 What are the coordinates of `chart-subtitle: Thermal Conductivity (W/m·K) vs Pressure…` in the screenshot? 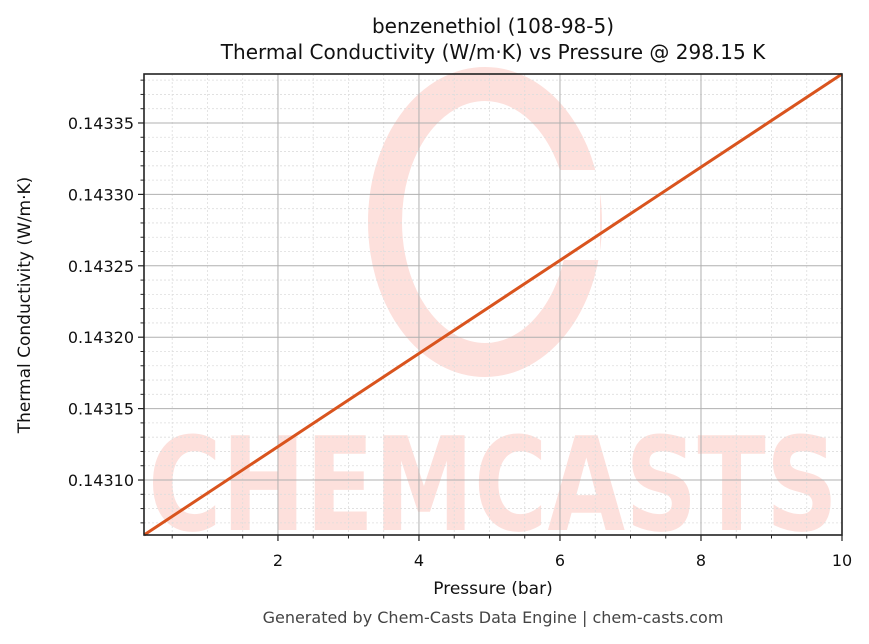 It's located at (493, 52).